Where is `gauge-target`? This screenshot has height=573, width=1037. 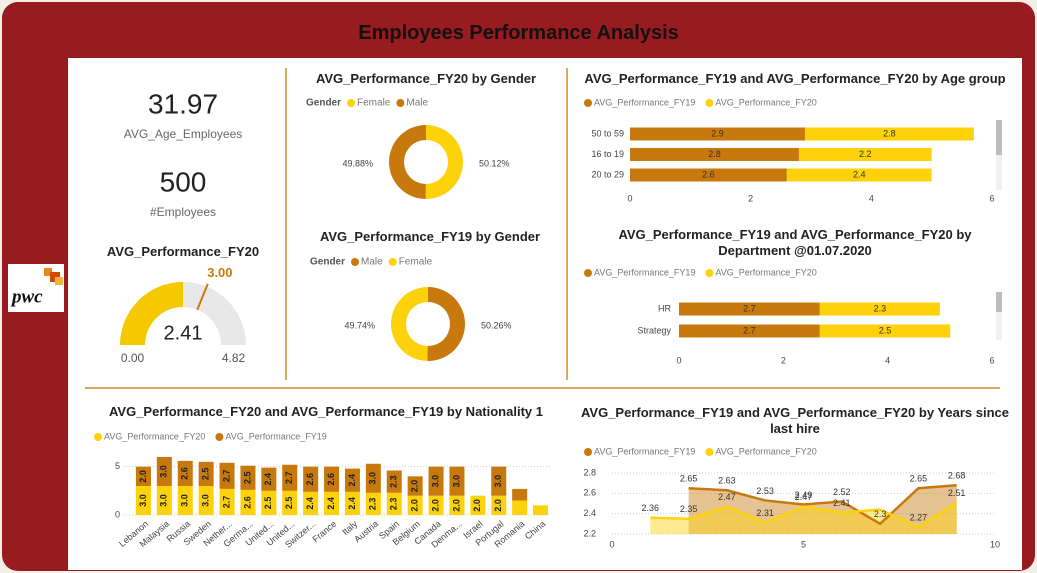 gauge-target is located at coordinates (202, 297).